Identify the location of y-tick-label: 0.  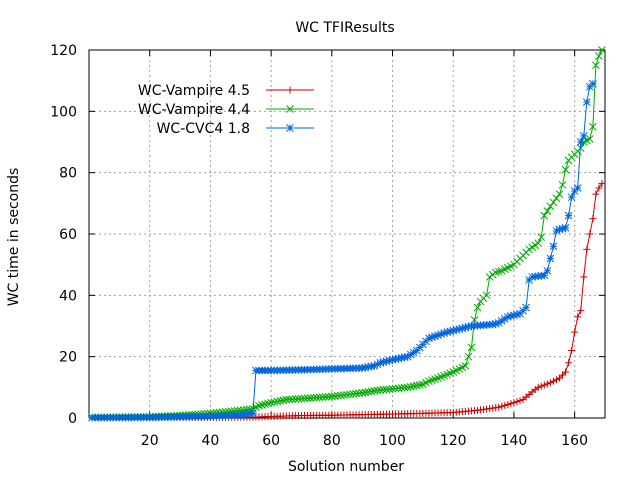
(72, 419).